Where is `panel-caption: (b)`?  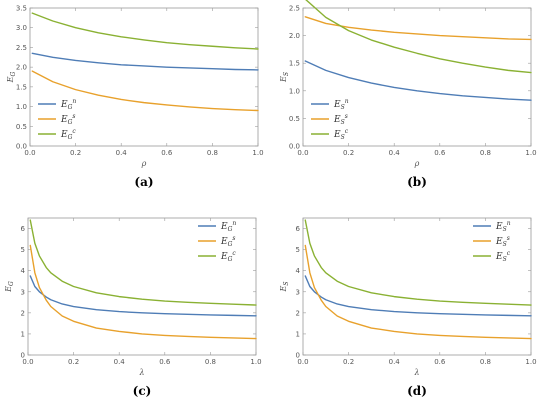 panel-caption: (b) is located at coordinates (417, 182).